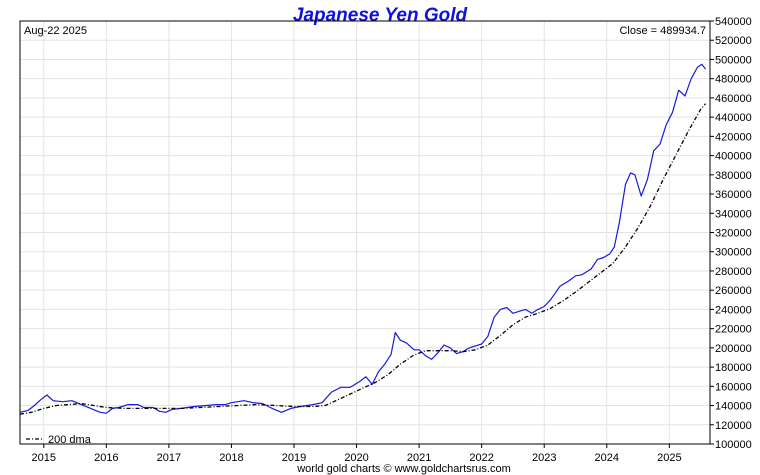 This screenshot has height=475, width=760. I want to click on y-tick-label-240000: 240000, so click(733, 310).